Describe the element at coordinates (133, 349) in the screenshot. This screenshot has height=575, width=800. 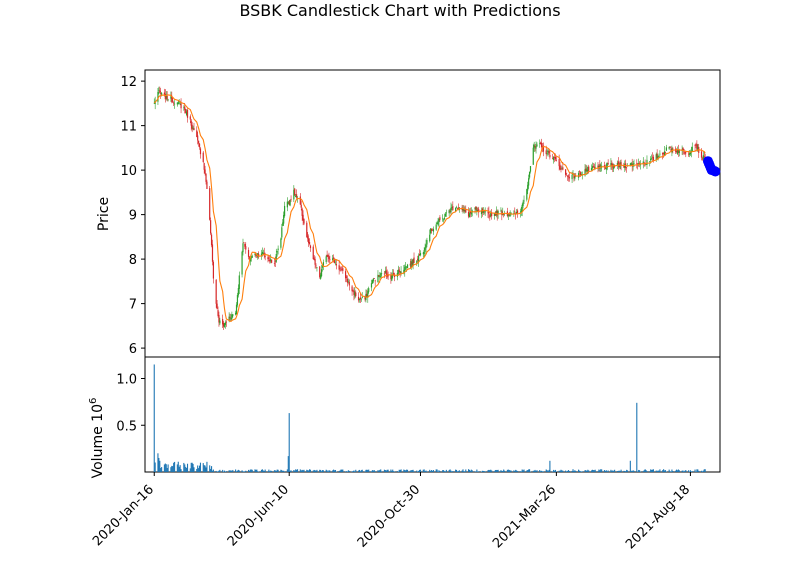
I see `price-y-tick-label: 6` at that location.